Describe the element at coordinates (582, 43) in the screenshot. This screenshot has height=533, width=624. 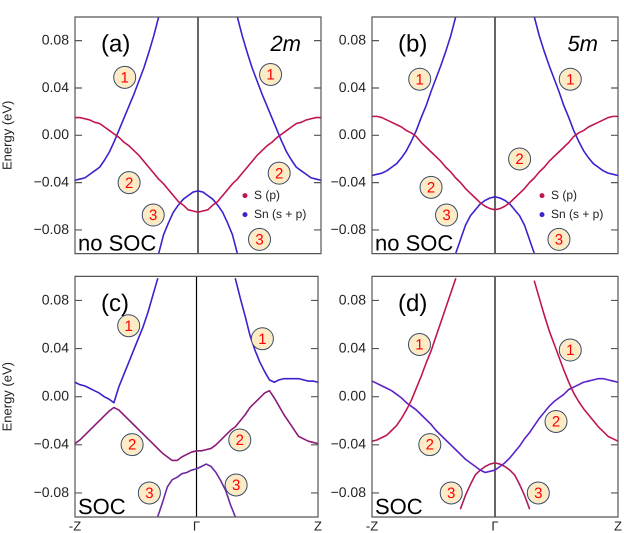
I see `annotation: 5m` at that location.